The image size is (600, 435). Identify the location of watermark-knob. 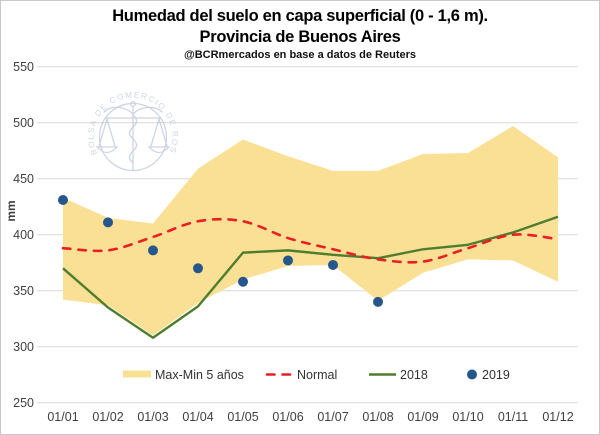
(133, 104).